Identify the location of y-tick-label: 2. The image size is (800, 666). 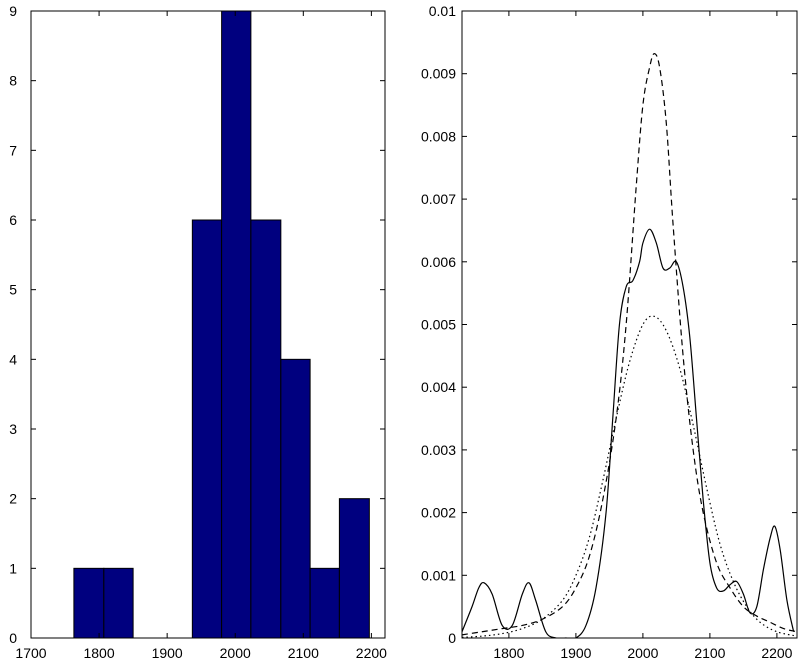
(13, 499).